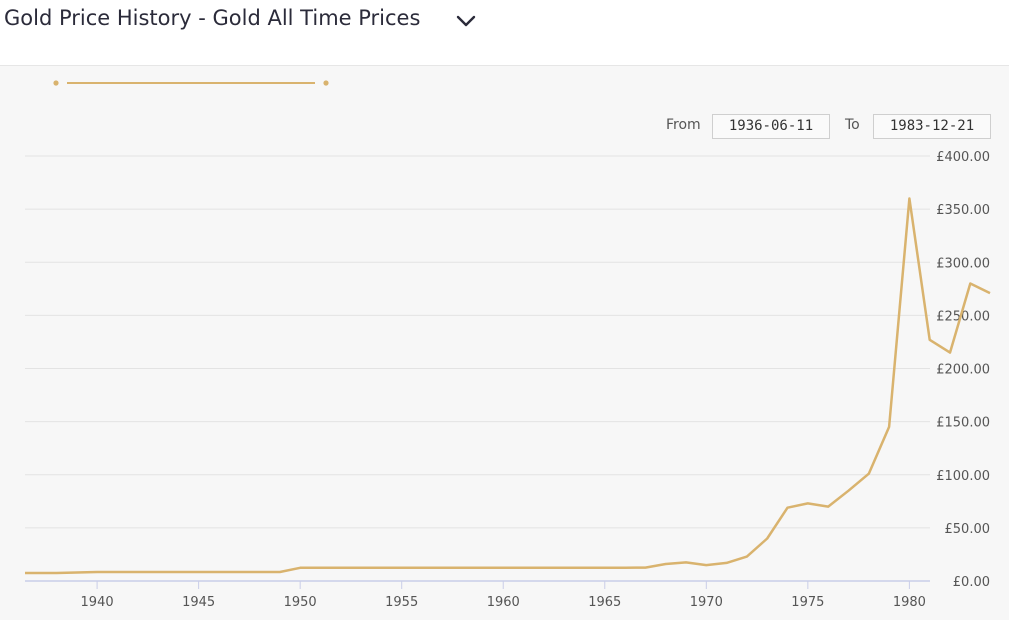  What do you see at coordinates (963, 476) in the screenshot?
I see `y-tick-label: £100.00` at bounding box center [963, 476].